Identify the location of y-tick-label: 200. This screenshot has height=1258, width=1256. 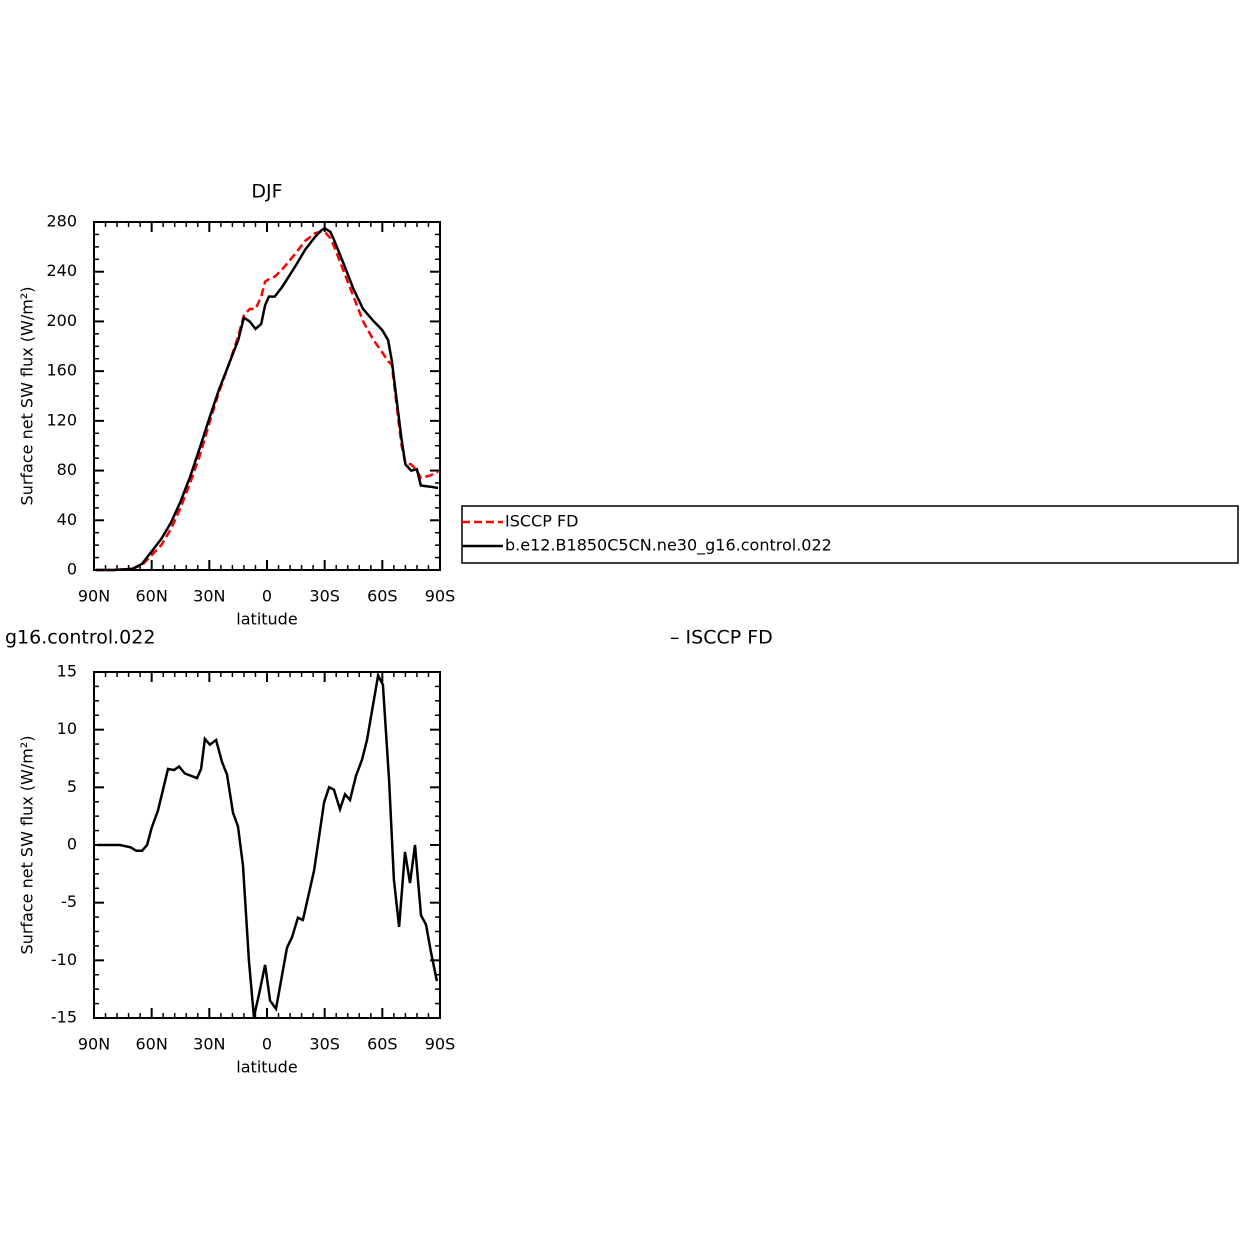
(61, 320).